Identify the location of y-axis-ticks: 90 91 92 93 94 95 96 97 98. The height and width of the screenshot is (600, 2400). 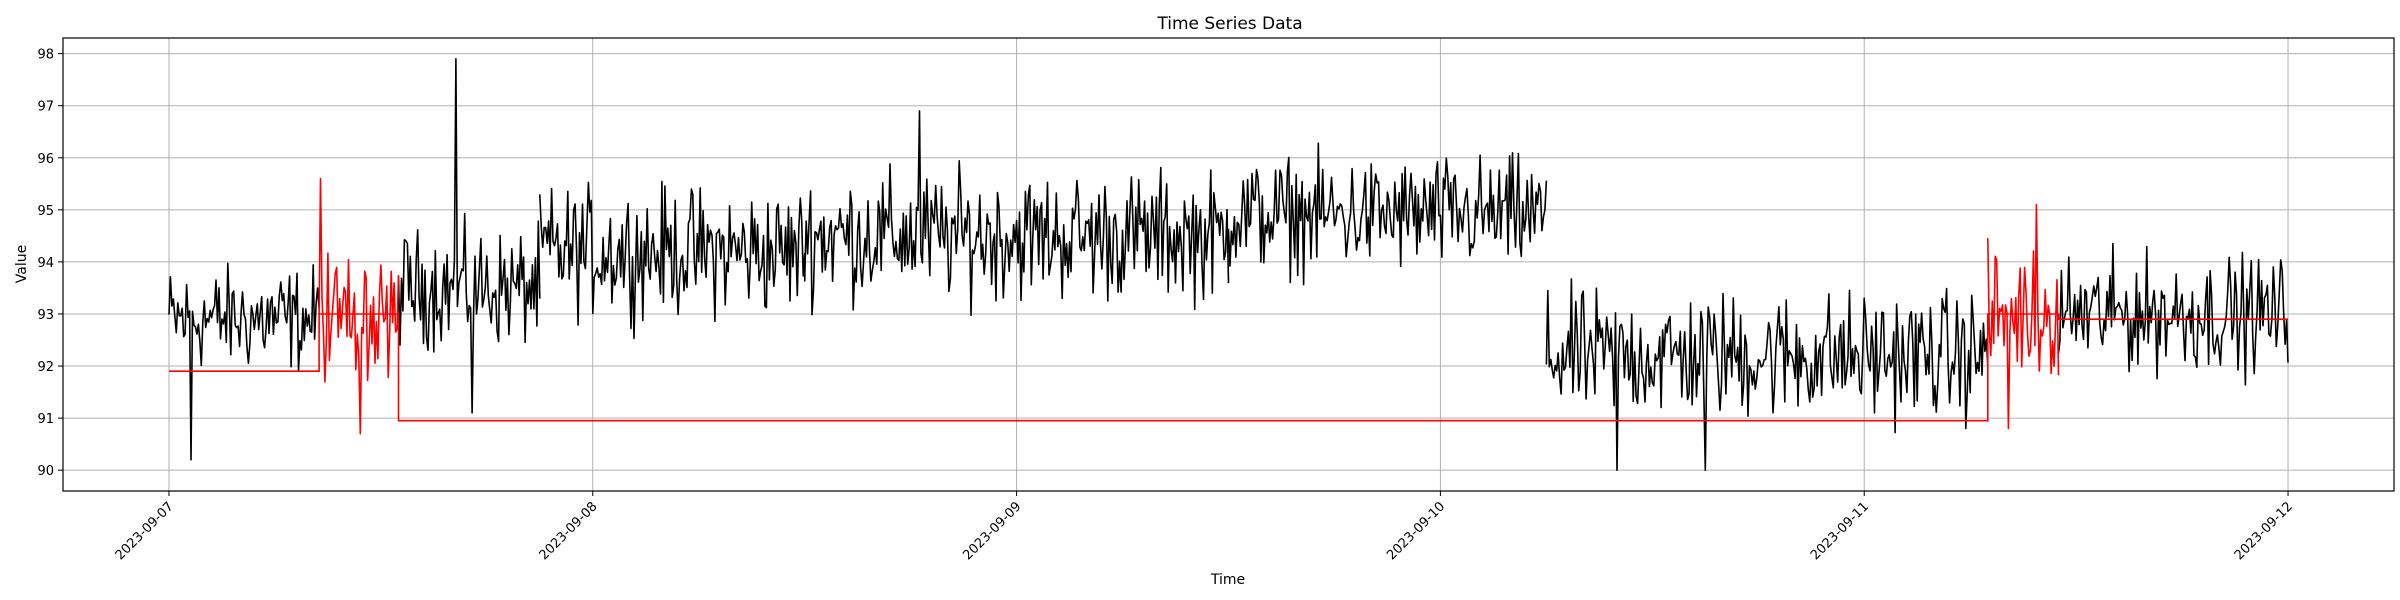
(50, 263).